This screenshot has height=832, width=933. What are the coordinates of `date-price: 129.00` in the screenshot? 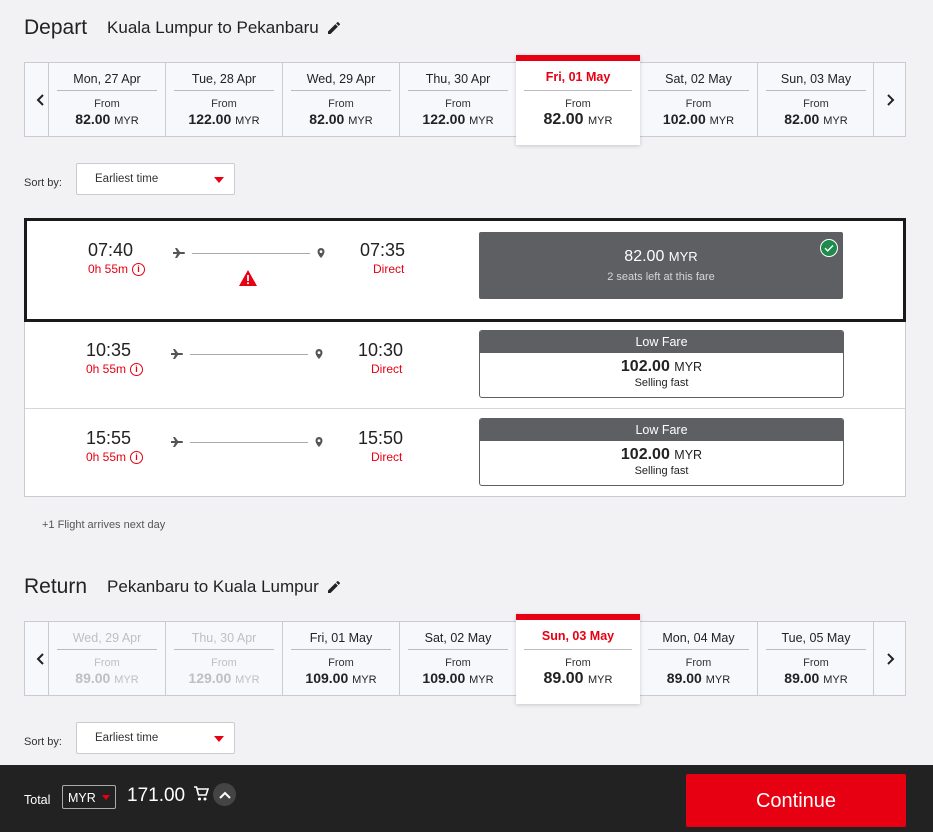 It's located at (210, 678).